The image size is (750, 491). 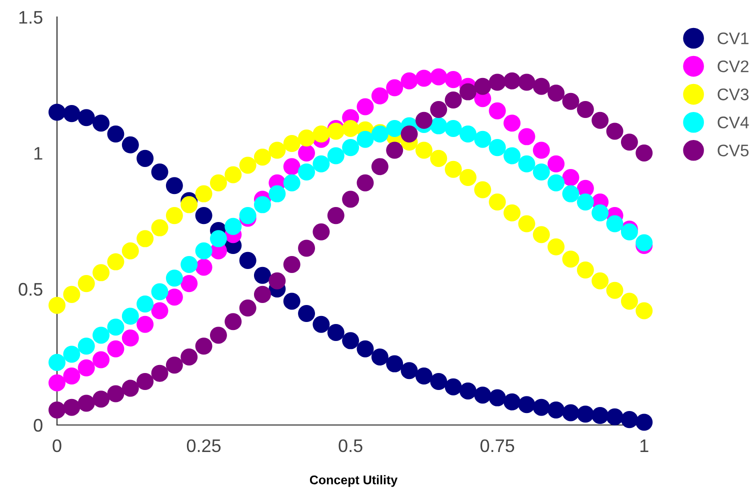 I want to click on y-tick-label: 1.5, so click(x=30, y=17).